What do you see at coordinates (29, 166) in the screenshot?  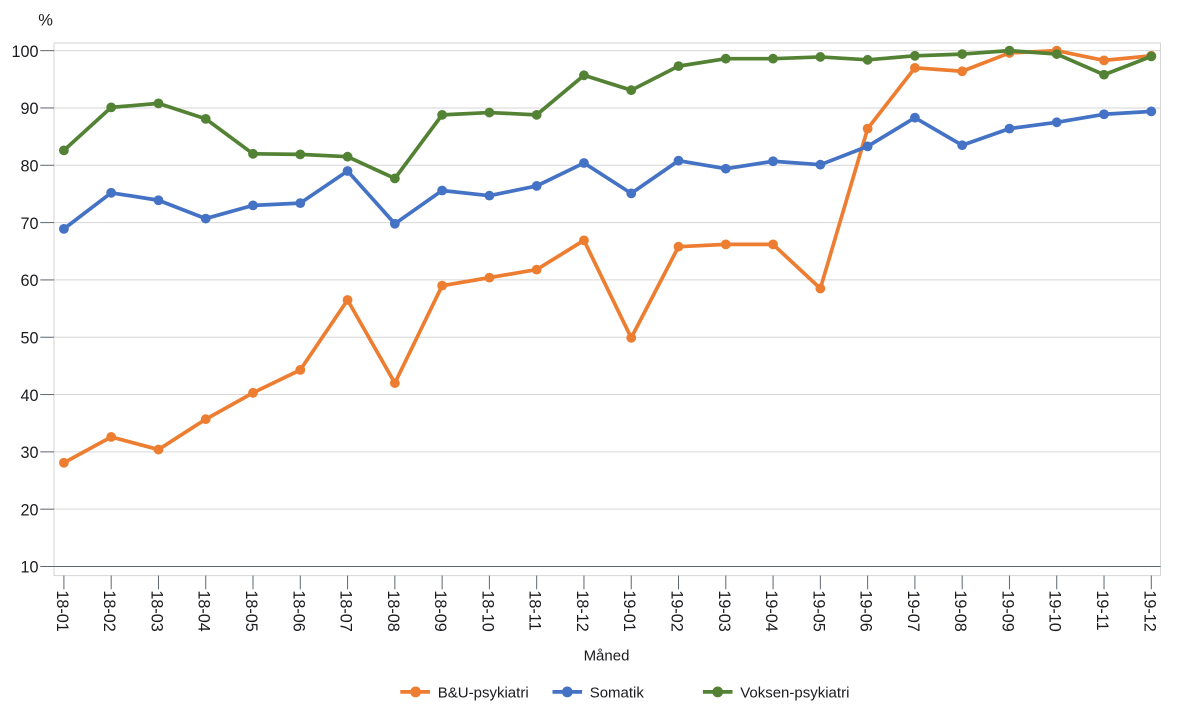 I see `svg-text: 80` at bounding box center [29, 166].